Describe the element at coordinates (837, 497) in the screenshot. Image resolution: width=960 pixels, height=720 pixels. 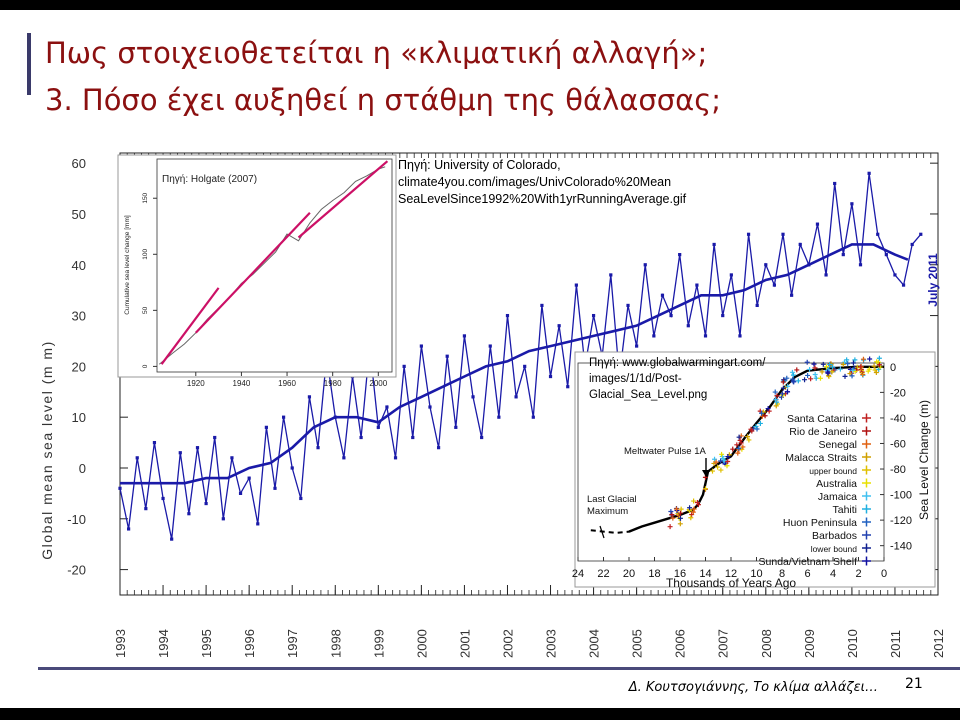
I see `legend-entry-label: Jamaica` at that location.